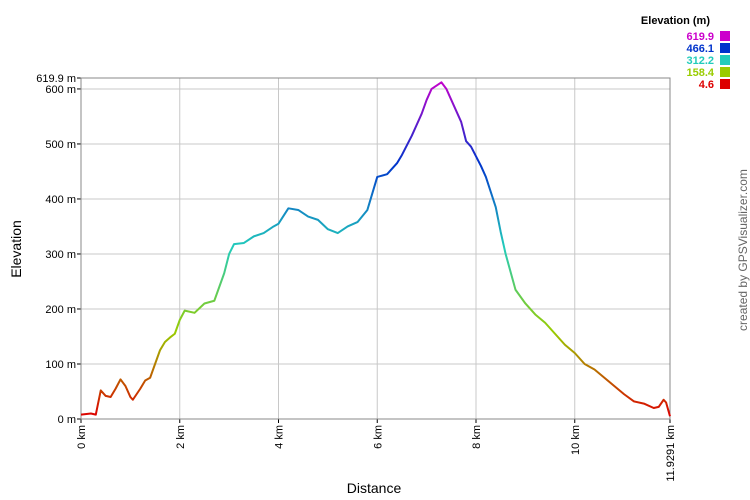 This screenshot has width=750, height=500. I want to click on x-tick-label: 2 km, so click(181, 437).